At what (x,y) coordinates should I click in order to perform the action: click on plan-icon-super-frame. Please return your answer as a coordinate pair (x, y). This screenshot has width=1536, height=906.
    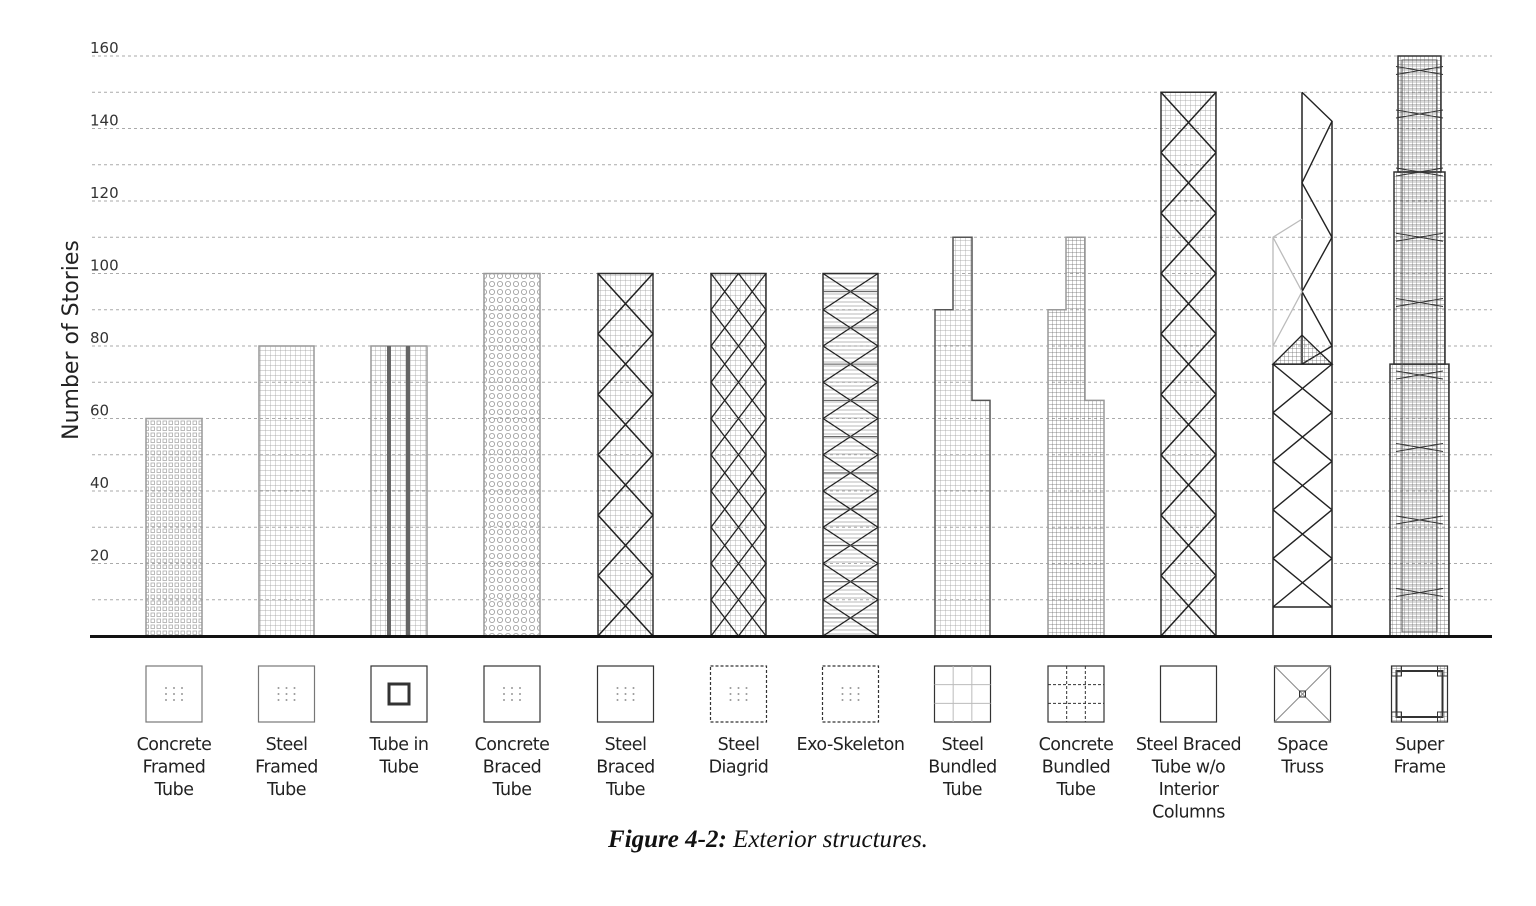
    Looking at the image, I should click on (1419, 694).